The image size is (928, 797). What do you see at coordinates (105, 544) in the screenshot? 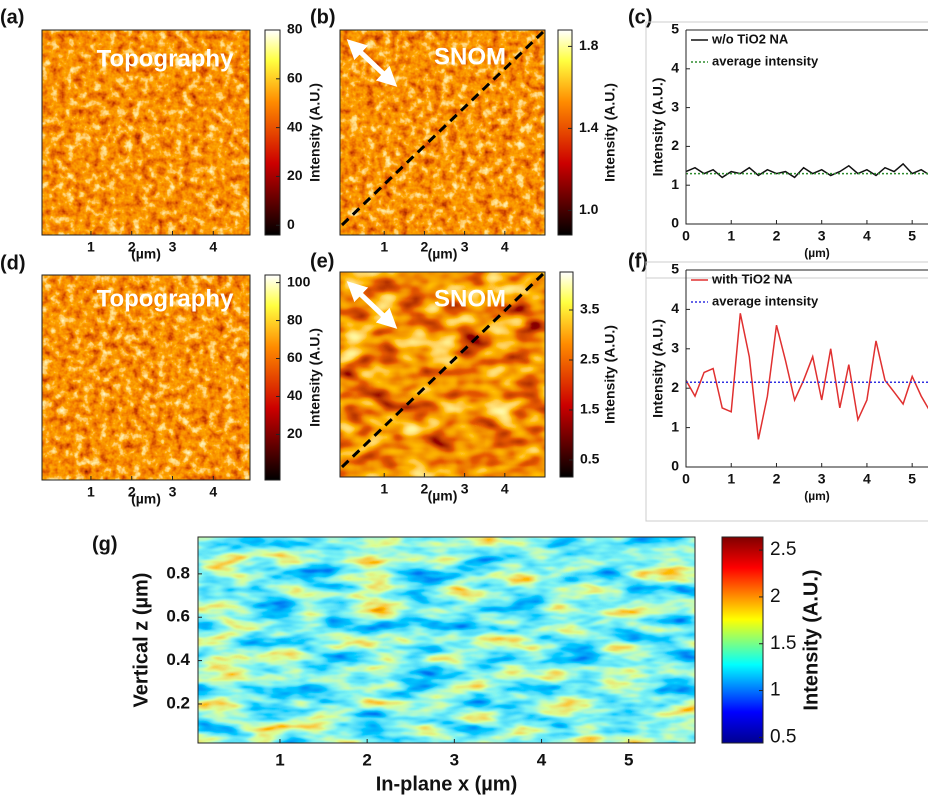
I see `panel-label: (g)` at bounding box center [105, 544].